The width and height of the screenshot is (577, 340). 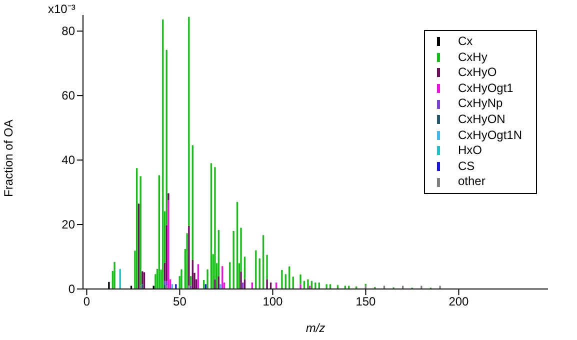 I want to click on legend-label: HxO, so click(x=470, y=151).